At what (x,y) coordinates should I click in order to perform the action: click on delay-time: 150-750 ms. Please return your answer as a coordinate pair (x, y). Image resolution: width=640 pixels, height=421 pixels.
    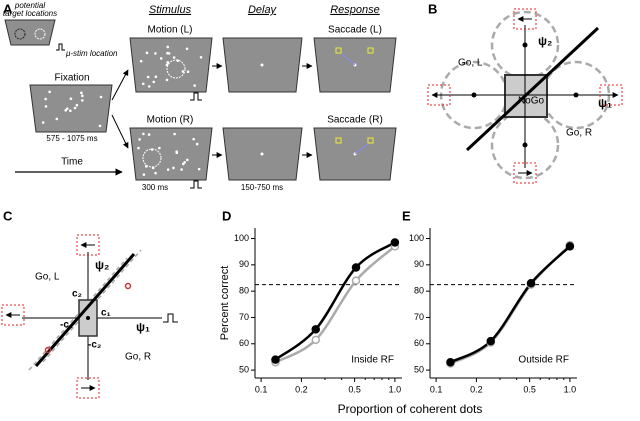
    Looking at the image, I should click on (262, 187).